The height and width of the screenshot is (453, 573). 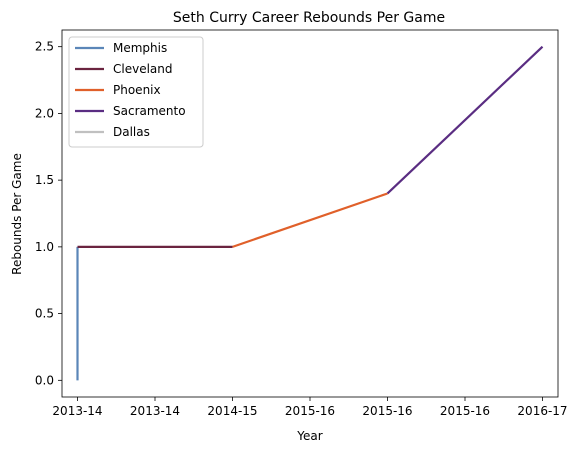 I want to click on x-tick-label: 2016-17, so click(x=542, y=411).